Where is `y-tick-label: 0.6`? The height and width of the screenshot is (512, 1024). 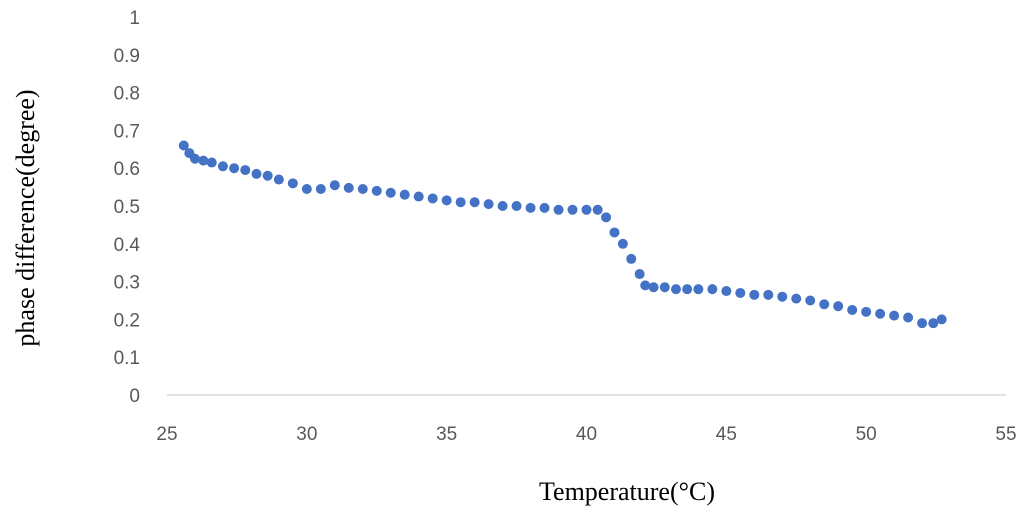
y-tick-label: 0.6 is located at coordinates (127, 169).